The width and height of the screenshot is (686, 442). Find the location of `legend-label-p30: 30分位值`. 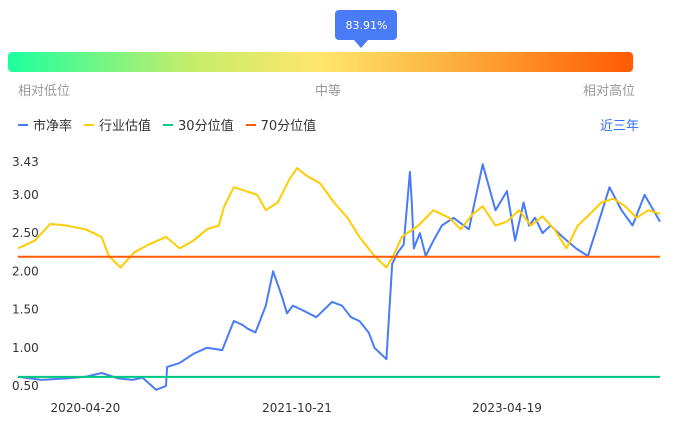

legend-label-p30: 30分位值 is located at coordinates (206, 126).